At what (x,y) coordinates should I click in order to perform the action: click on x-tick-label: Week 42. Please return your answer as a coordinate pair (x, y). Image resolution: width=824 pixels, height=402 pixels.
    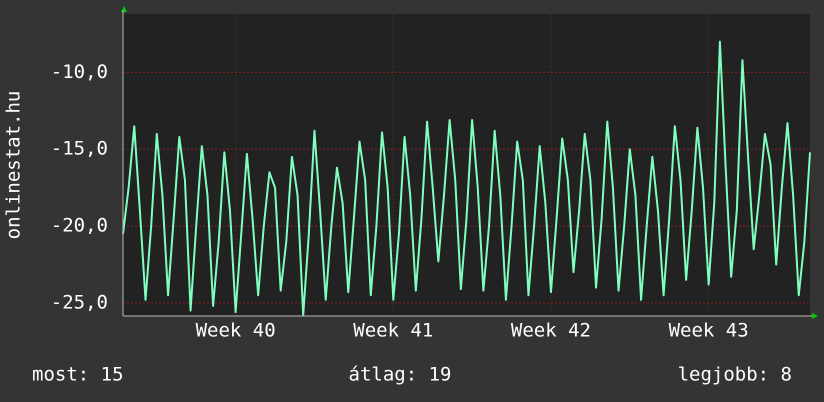
    Looking at the image, I should click on (551, 331).